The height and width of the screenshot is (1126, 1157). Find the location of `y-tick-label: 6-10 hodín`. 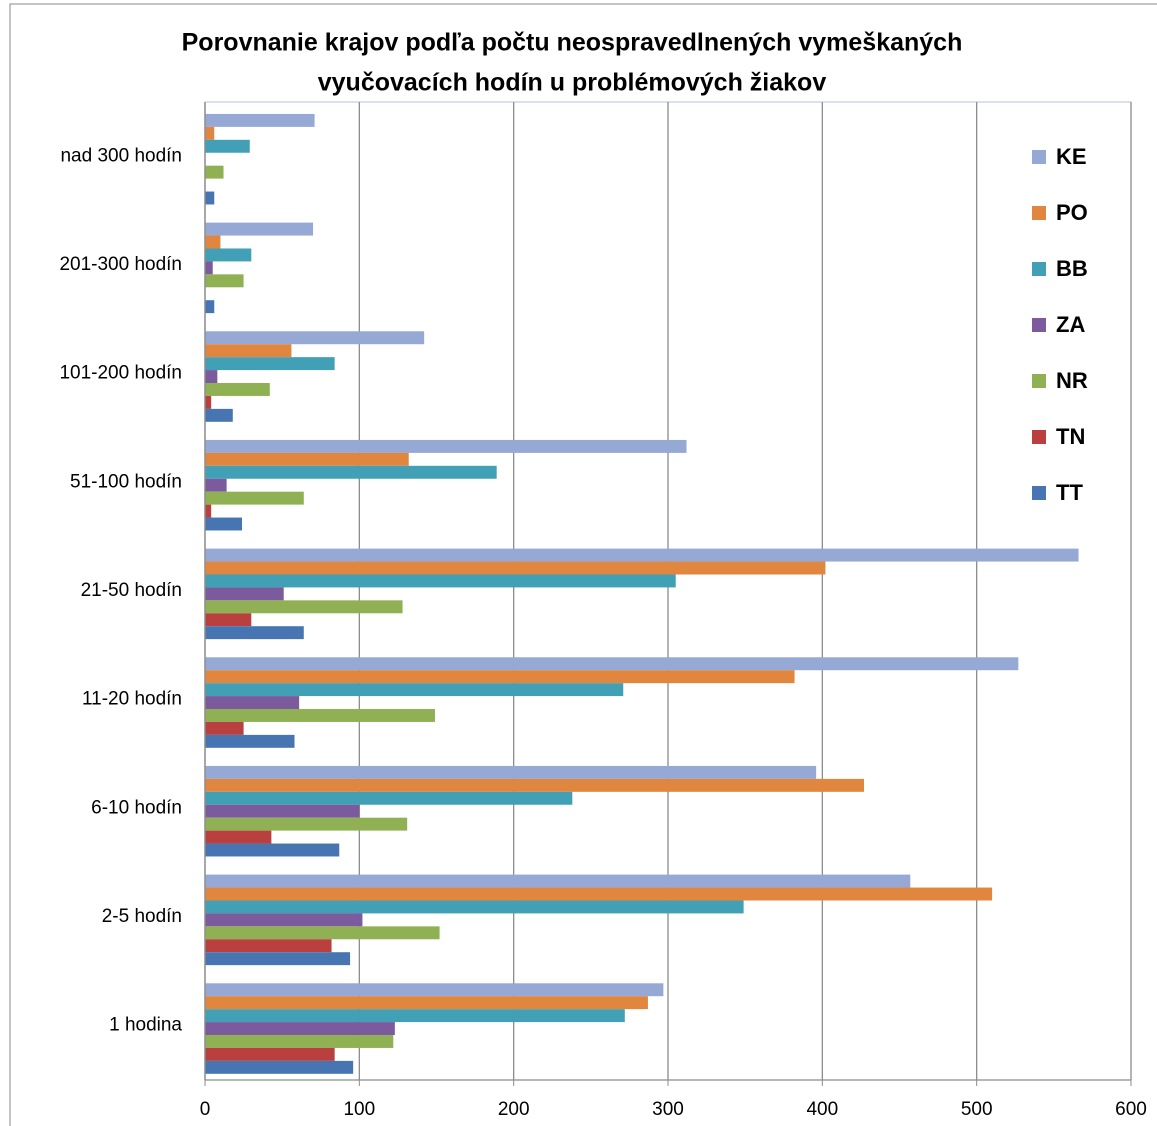

y-tick-label: 6-10 hodín is located at coordinates (136, 807).